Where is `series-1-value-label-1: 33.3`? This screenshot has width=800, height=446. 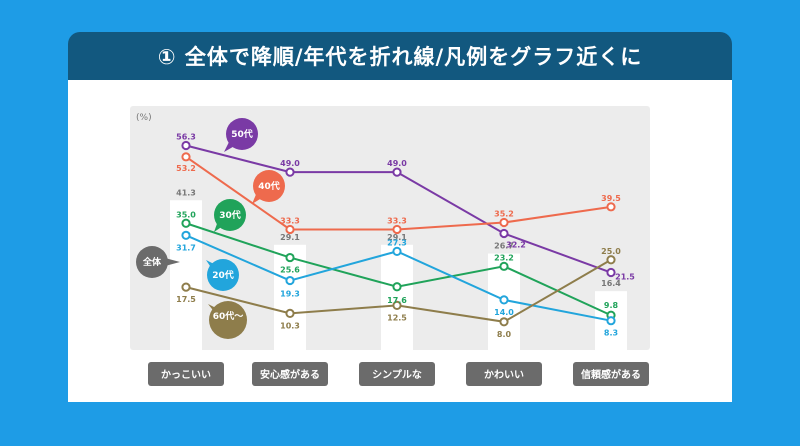 series-1-value-label-1: 33.3 is located at coordinates (290, 220).